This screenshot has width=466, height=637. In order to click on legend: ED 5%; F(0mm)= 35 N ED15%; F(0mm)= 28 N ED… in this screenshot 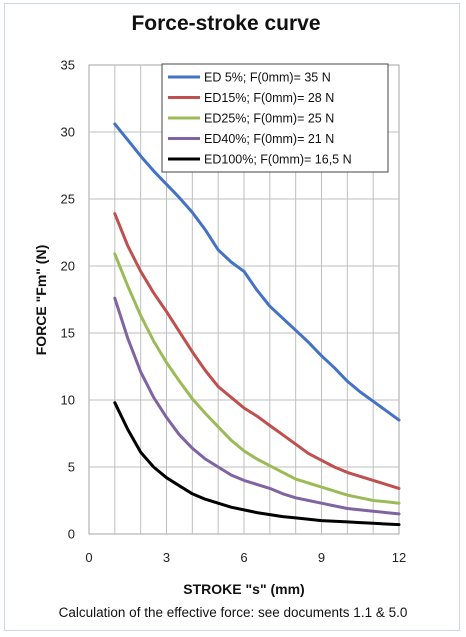, I will do `click(275, 118)`.